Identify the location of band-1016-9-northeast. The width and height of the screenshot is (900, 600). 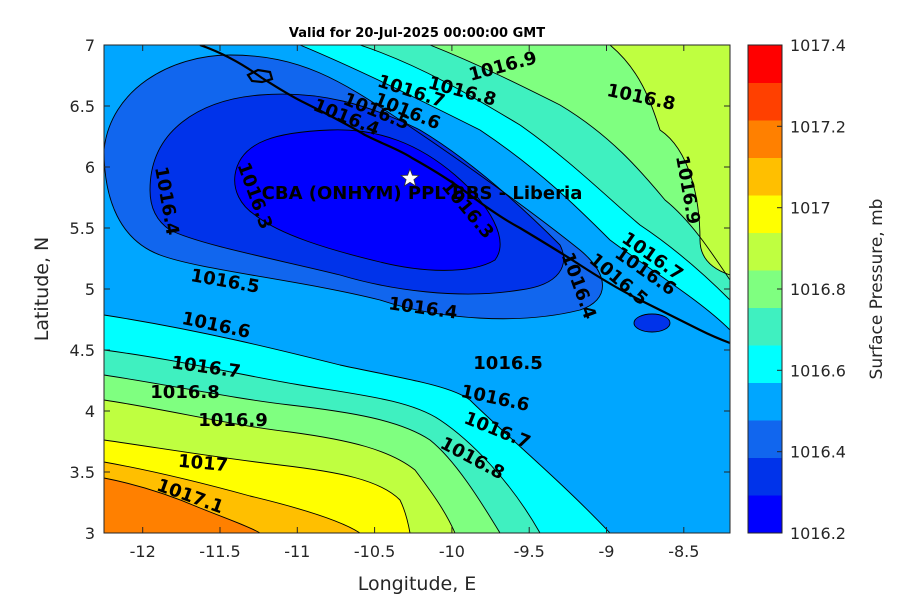
(670, 160).